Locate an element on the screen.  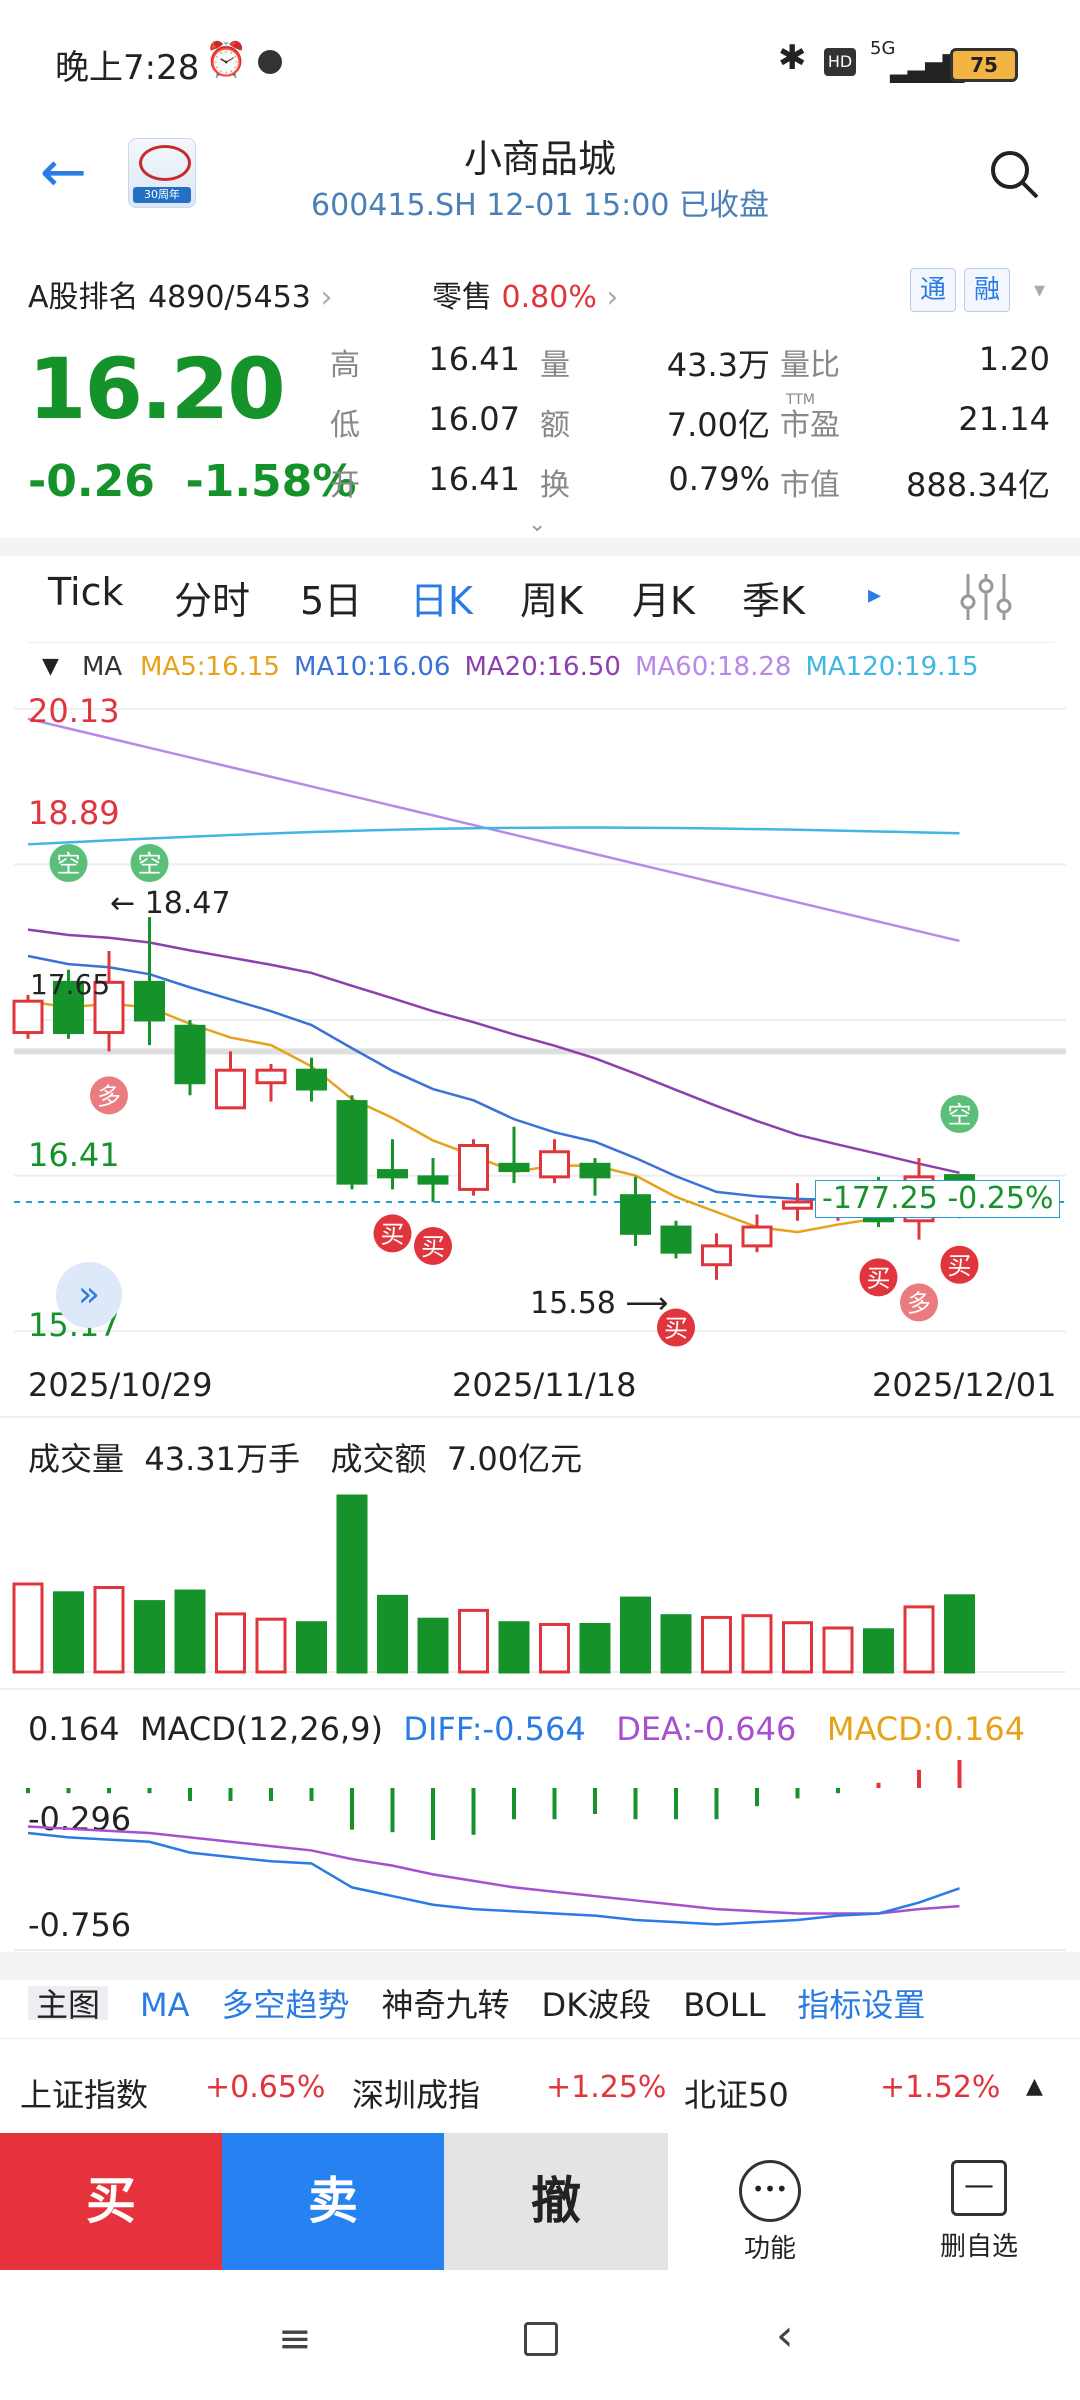
collapse-up-icon: ▲ is located at coordinates (1034, 2086).